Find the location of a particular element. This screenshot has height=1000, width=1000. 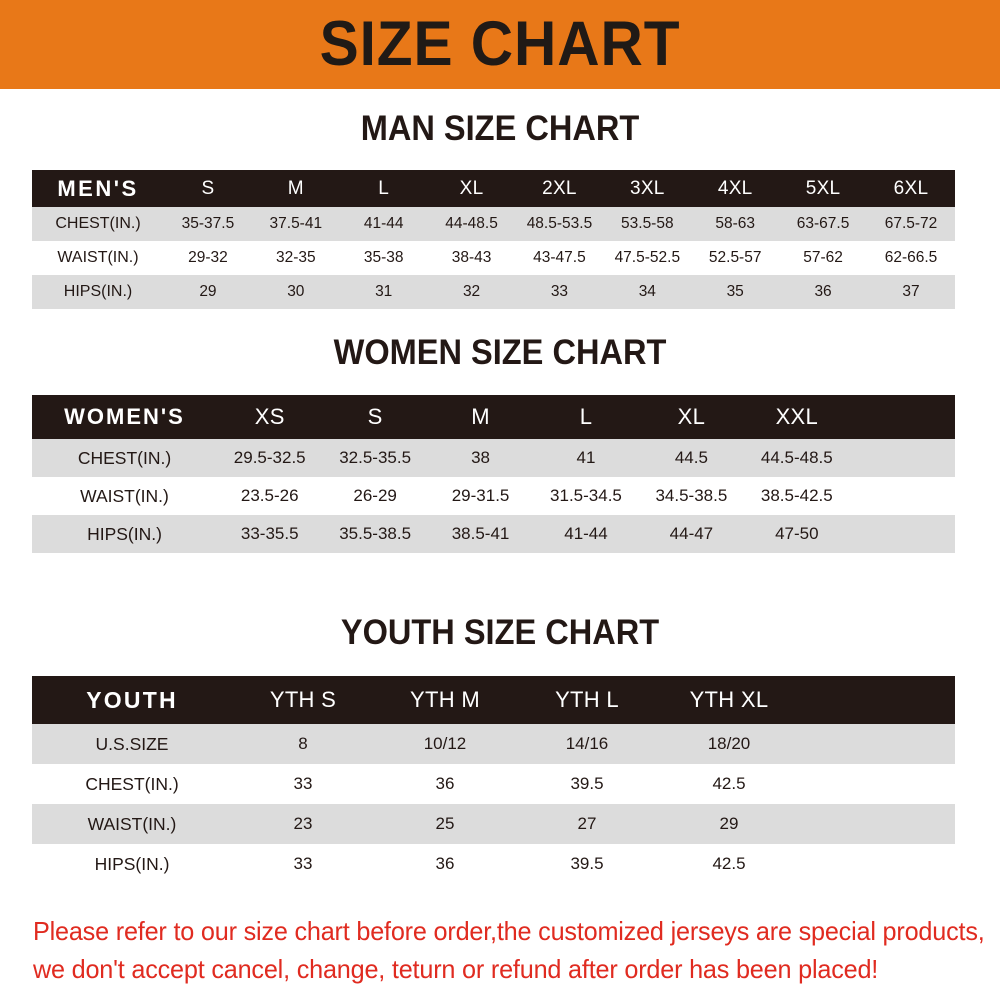

men-table-header: MEN'S S M L XL 2XL 3XL 4XL 5XL 6XL is located at coordinates (493, 188).